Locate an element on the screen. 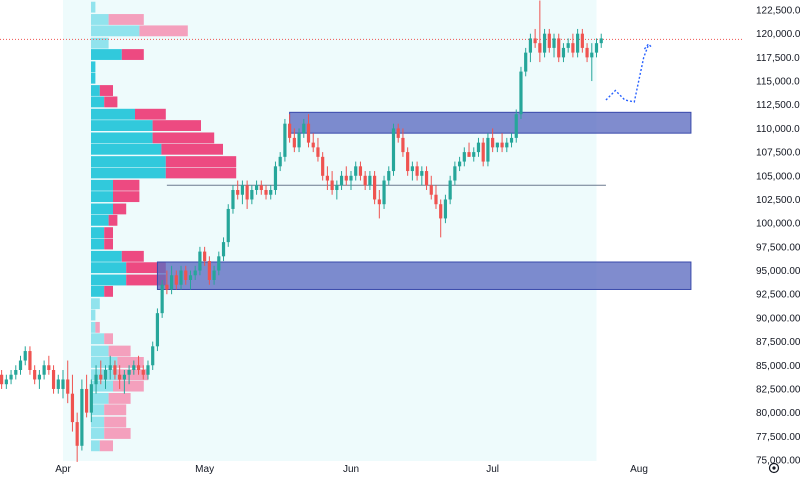 This screenshot has width=800, height=479. time-tick-label: Aug is located at coordinates (639, 469).